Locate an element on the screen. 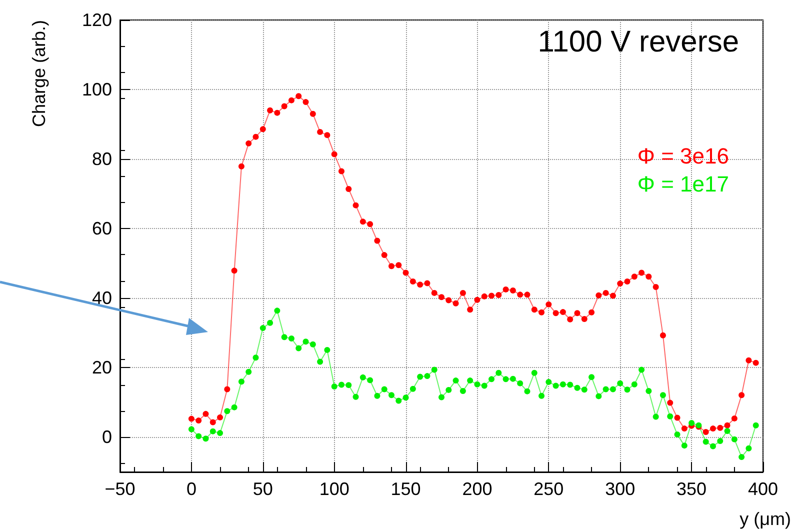  chart-title: 1100 V reverse is located at coordinates (639, 42).